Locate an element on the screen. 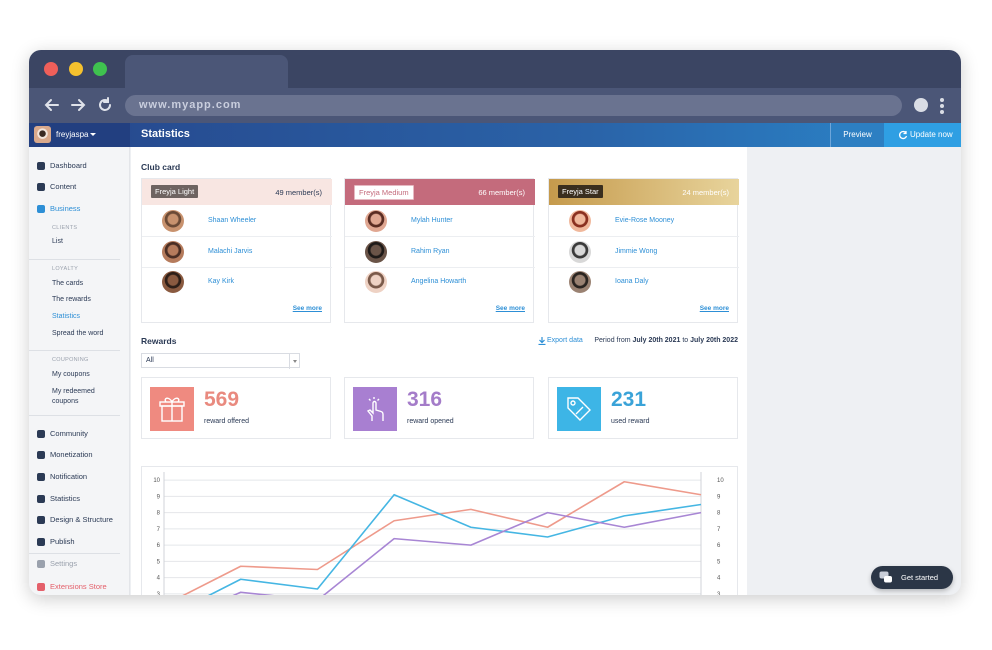 This screenshot has width=992, height=650. member-name: Mylah Hunter is located at coordinates (432, 220).